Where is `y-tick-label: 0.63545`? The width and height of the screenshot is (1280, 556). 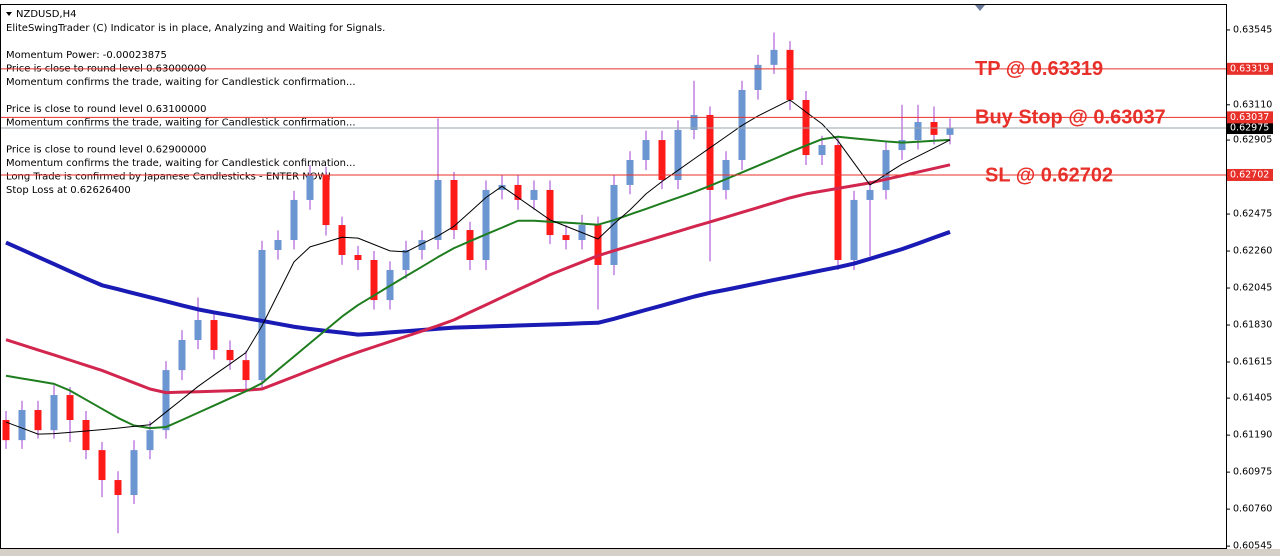 y-tick-label: 0.63545 is located at coordinates (1252, 29).